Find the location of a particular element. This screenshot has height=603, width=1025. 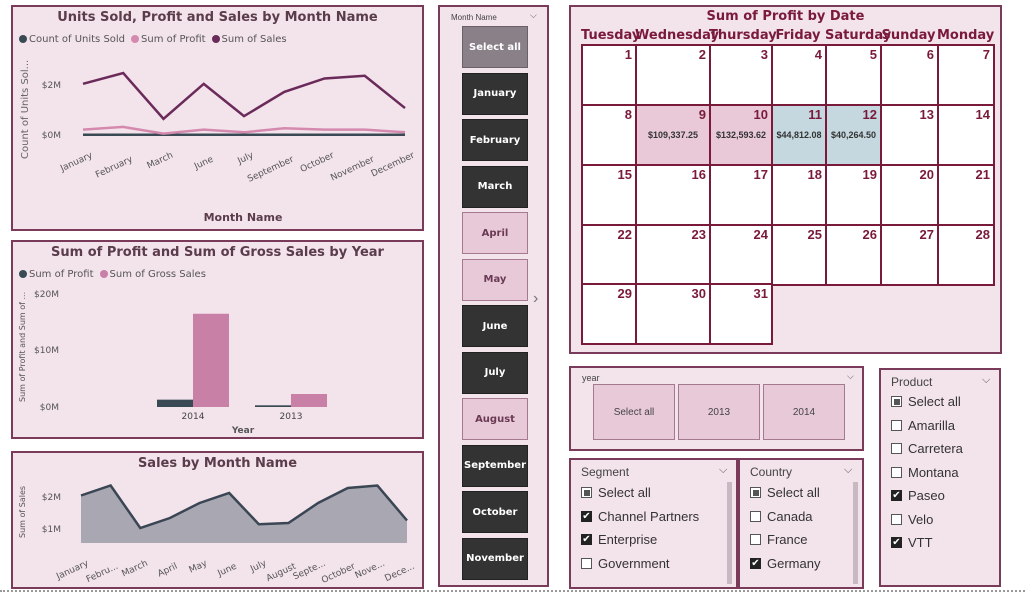

country-option: Select all is located at coordinates (785, 492).